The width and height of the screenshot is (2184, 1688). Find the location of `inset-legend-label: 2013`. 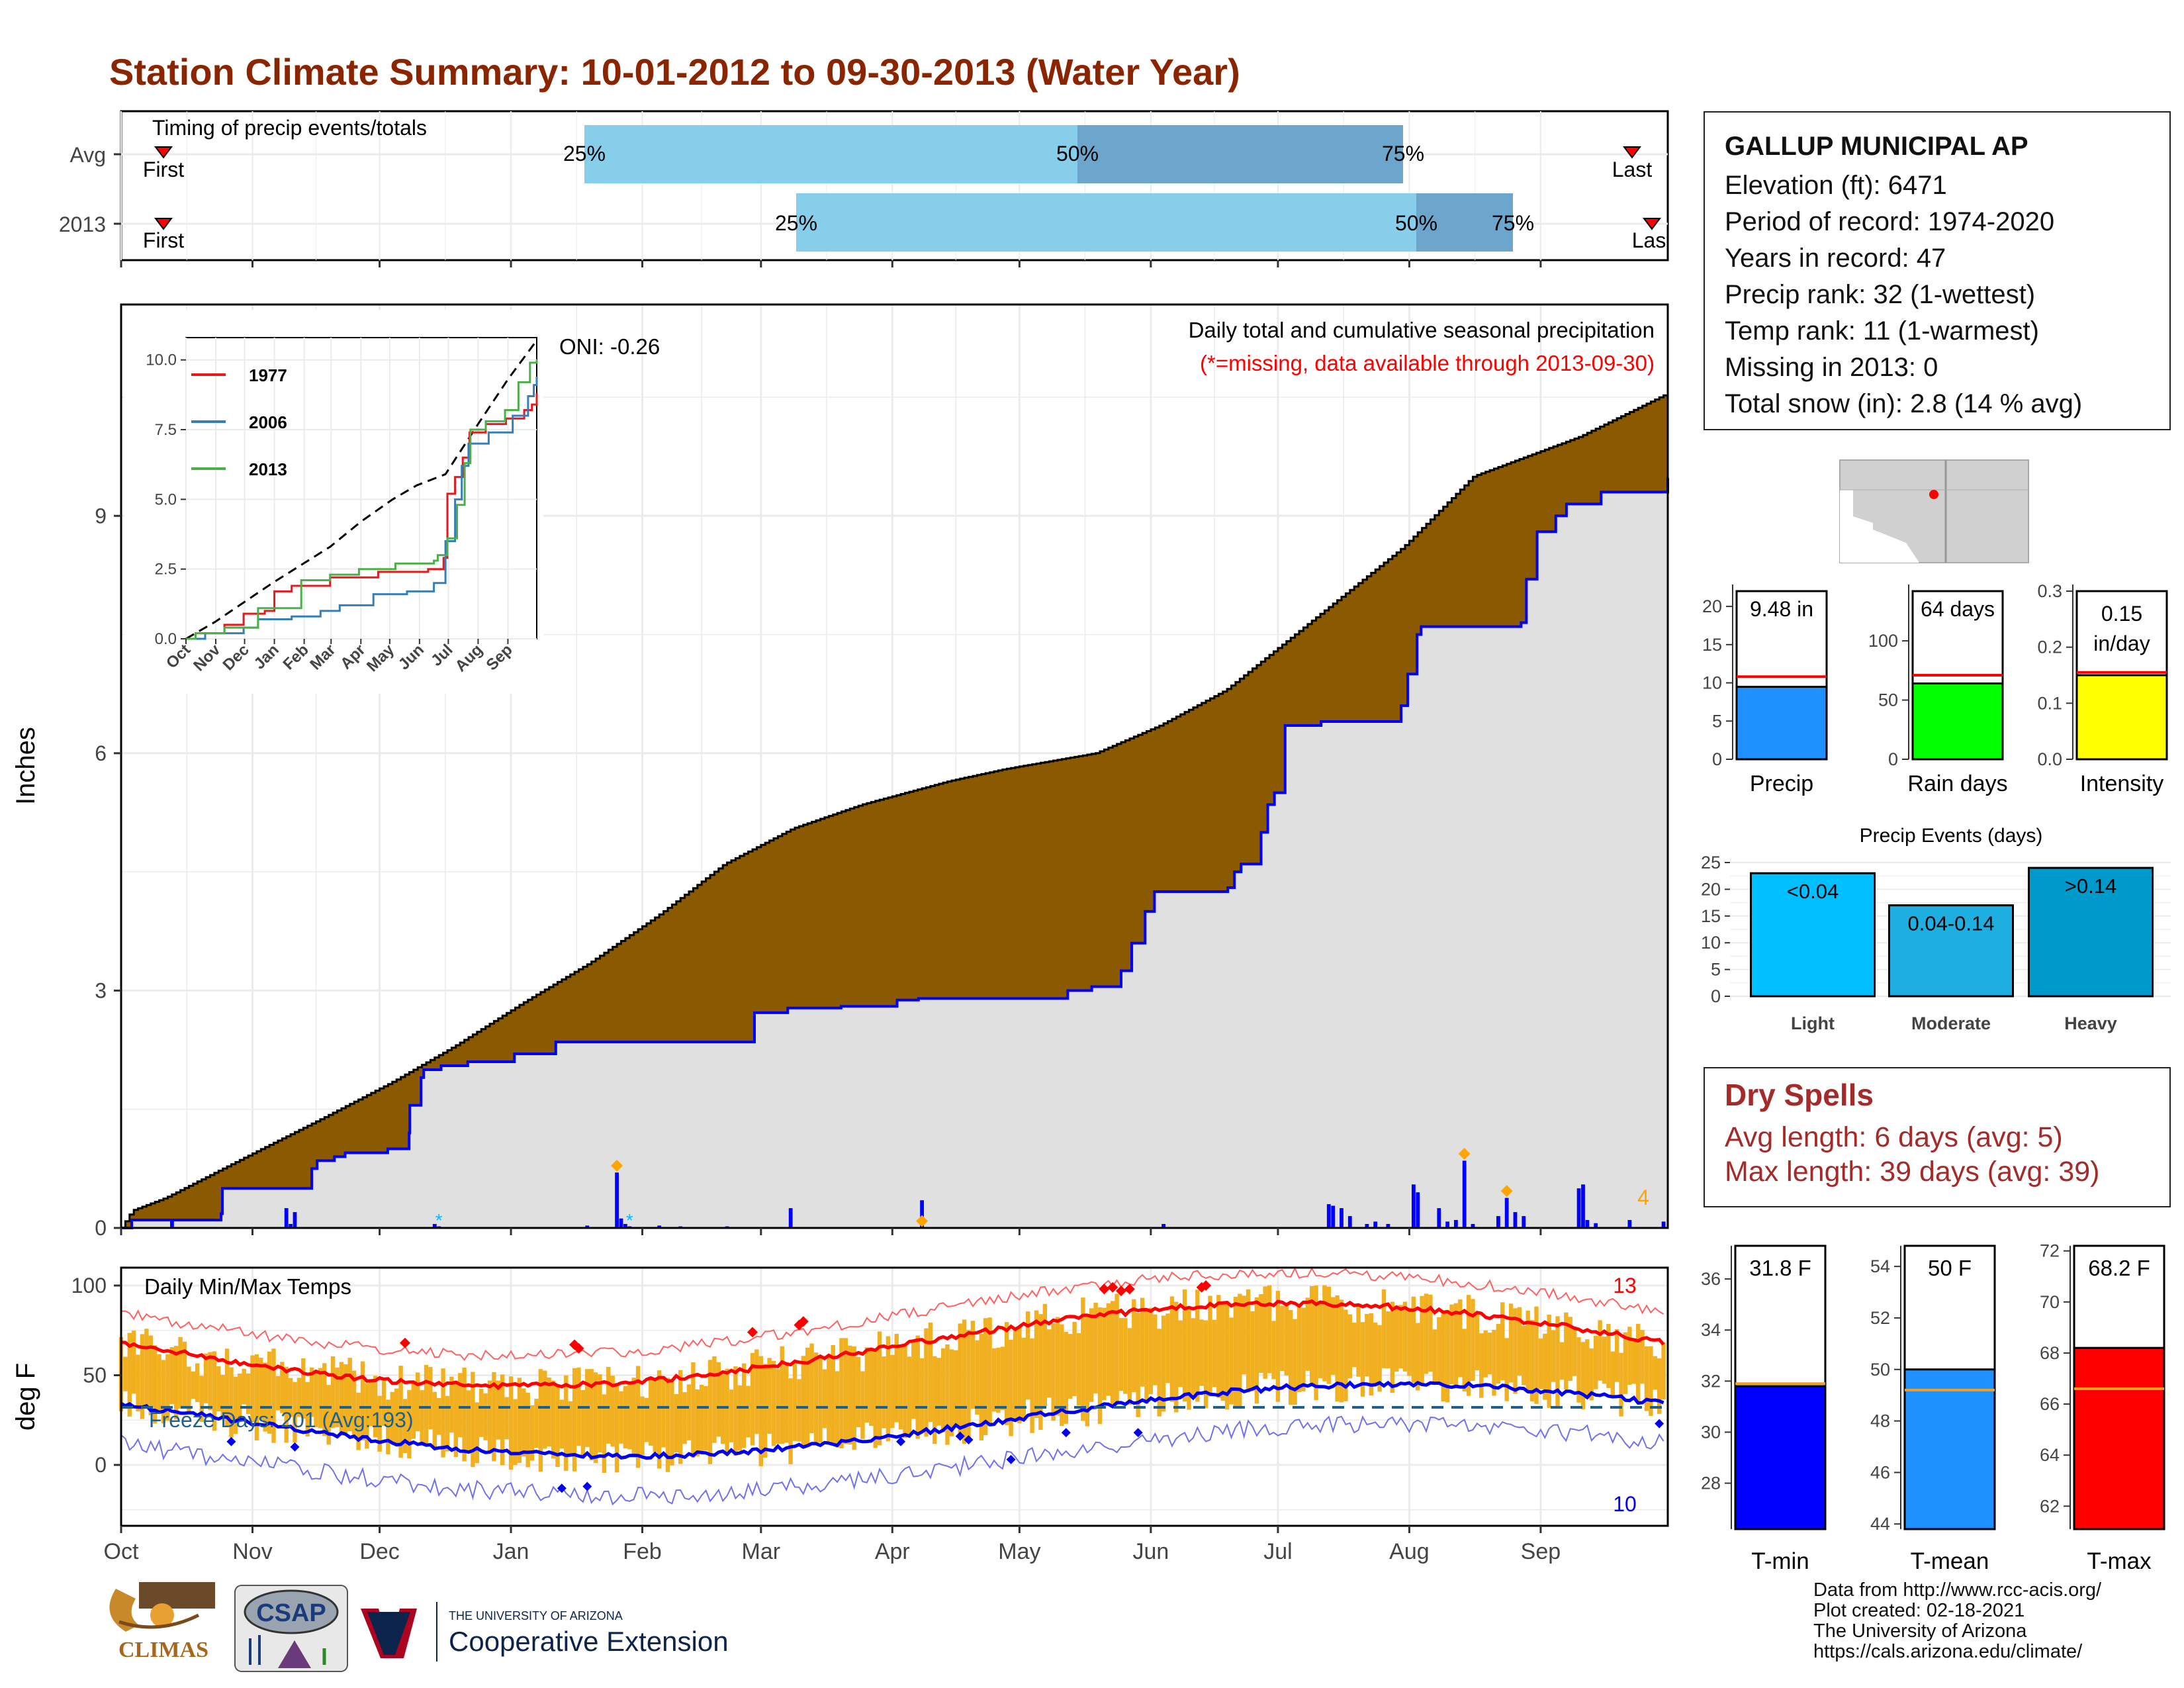

inset-legend-label: 2013 is located at coordinates (268, 469).